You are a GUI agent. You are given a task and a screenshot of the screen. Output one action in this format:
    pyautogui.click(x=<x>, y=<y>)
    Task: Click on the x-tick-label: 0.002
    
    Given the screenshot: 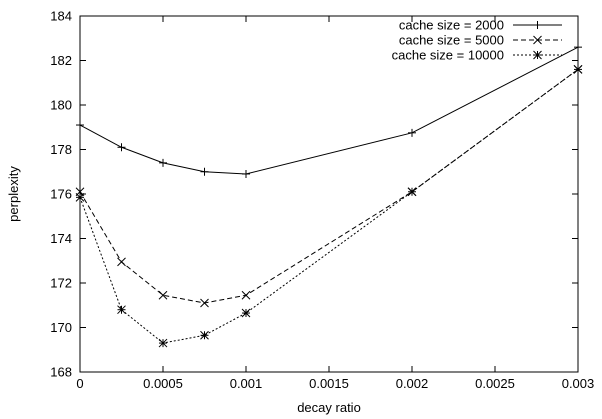 What is the action you would take?
    pyautogui.click(x=412, y=383)
    